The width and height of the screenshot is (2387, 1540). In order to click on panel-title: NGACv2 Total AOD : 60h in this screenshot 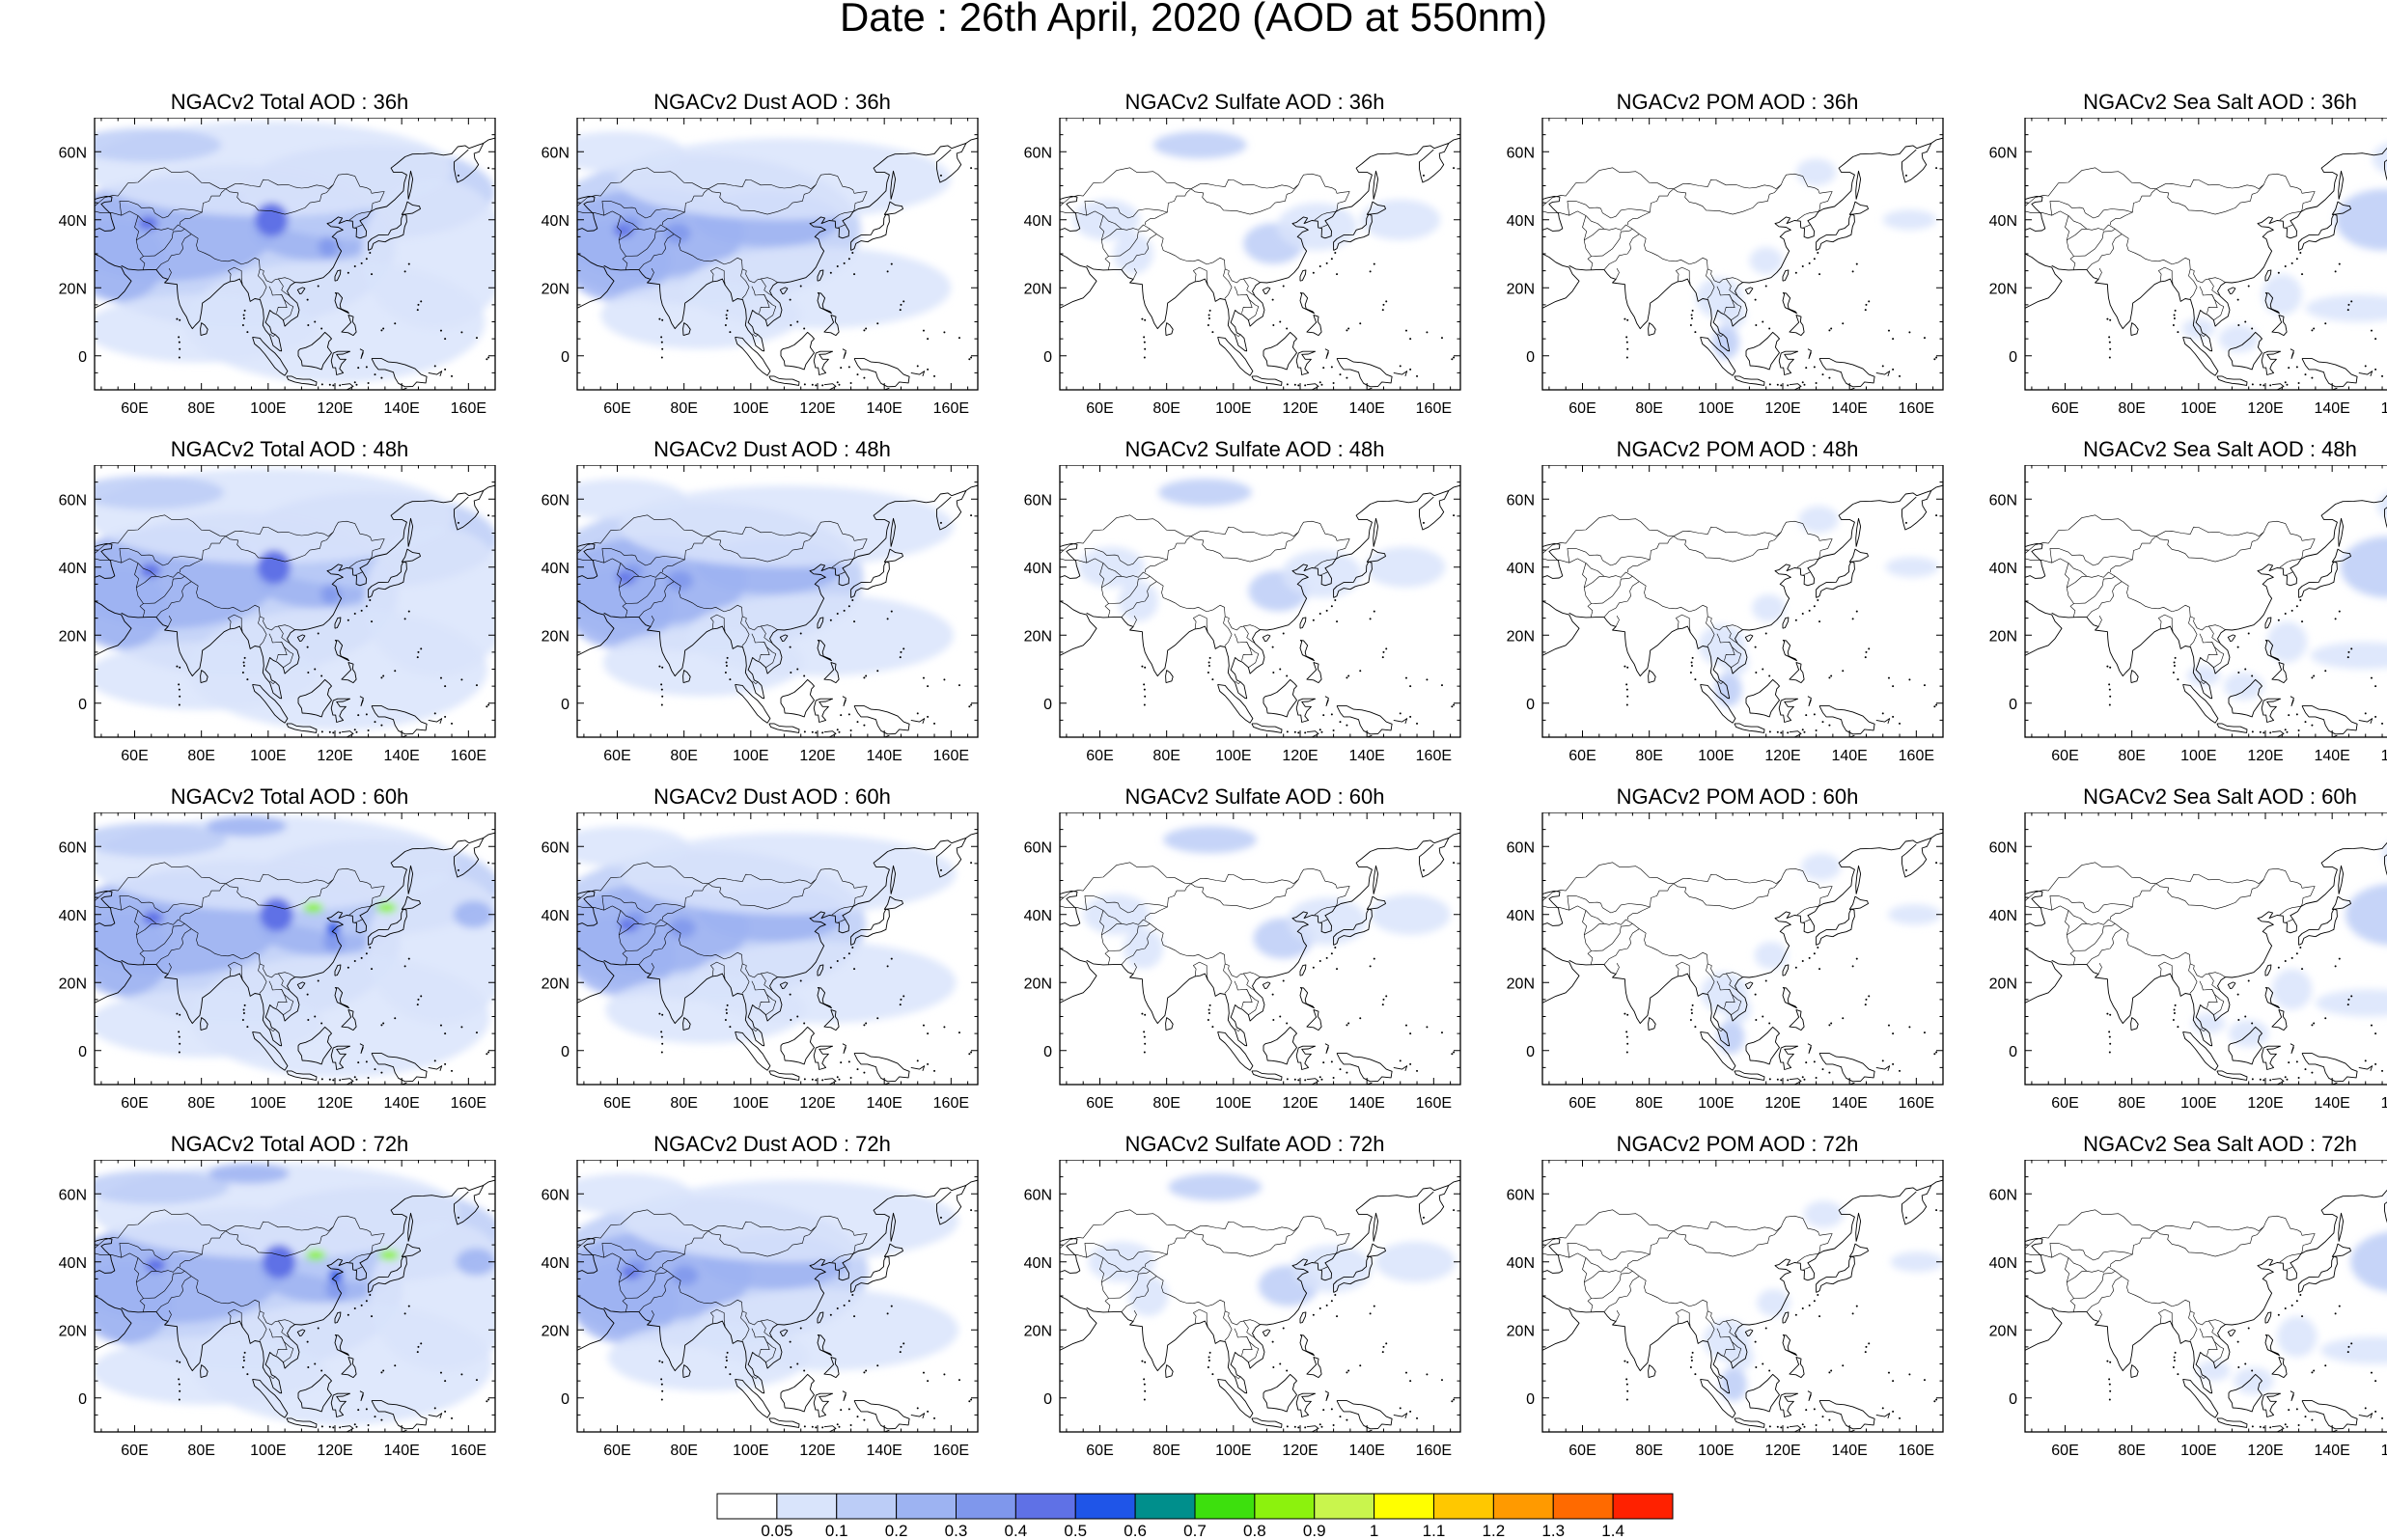, I will do `click(289, 796)`.